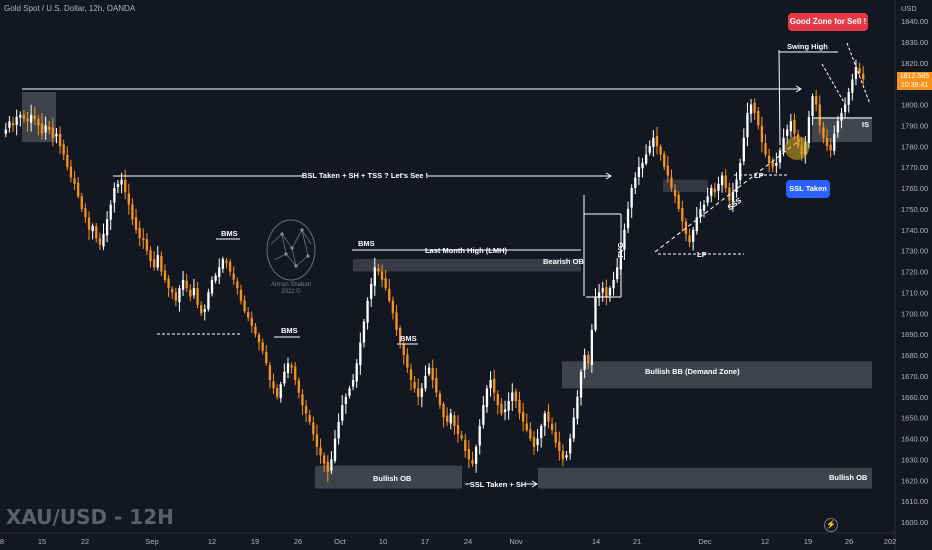 The height and width of the screenshot is (550, 932). I want to click on ssl-taken-callout: SSL Taken, so click(808, 189).